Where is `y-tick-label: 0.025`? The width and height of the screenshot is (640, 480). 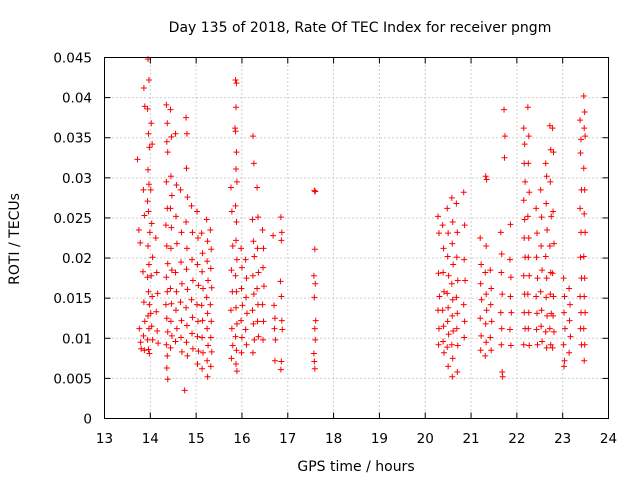 y-tick-label: 0.025 is located at coordinates (72, 219).